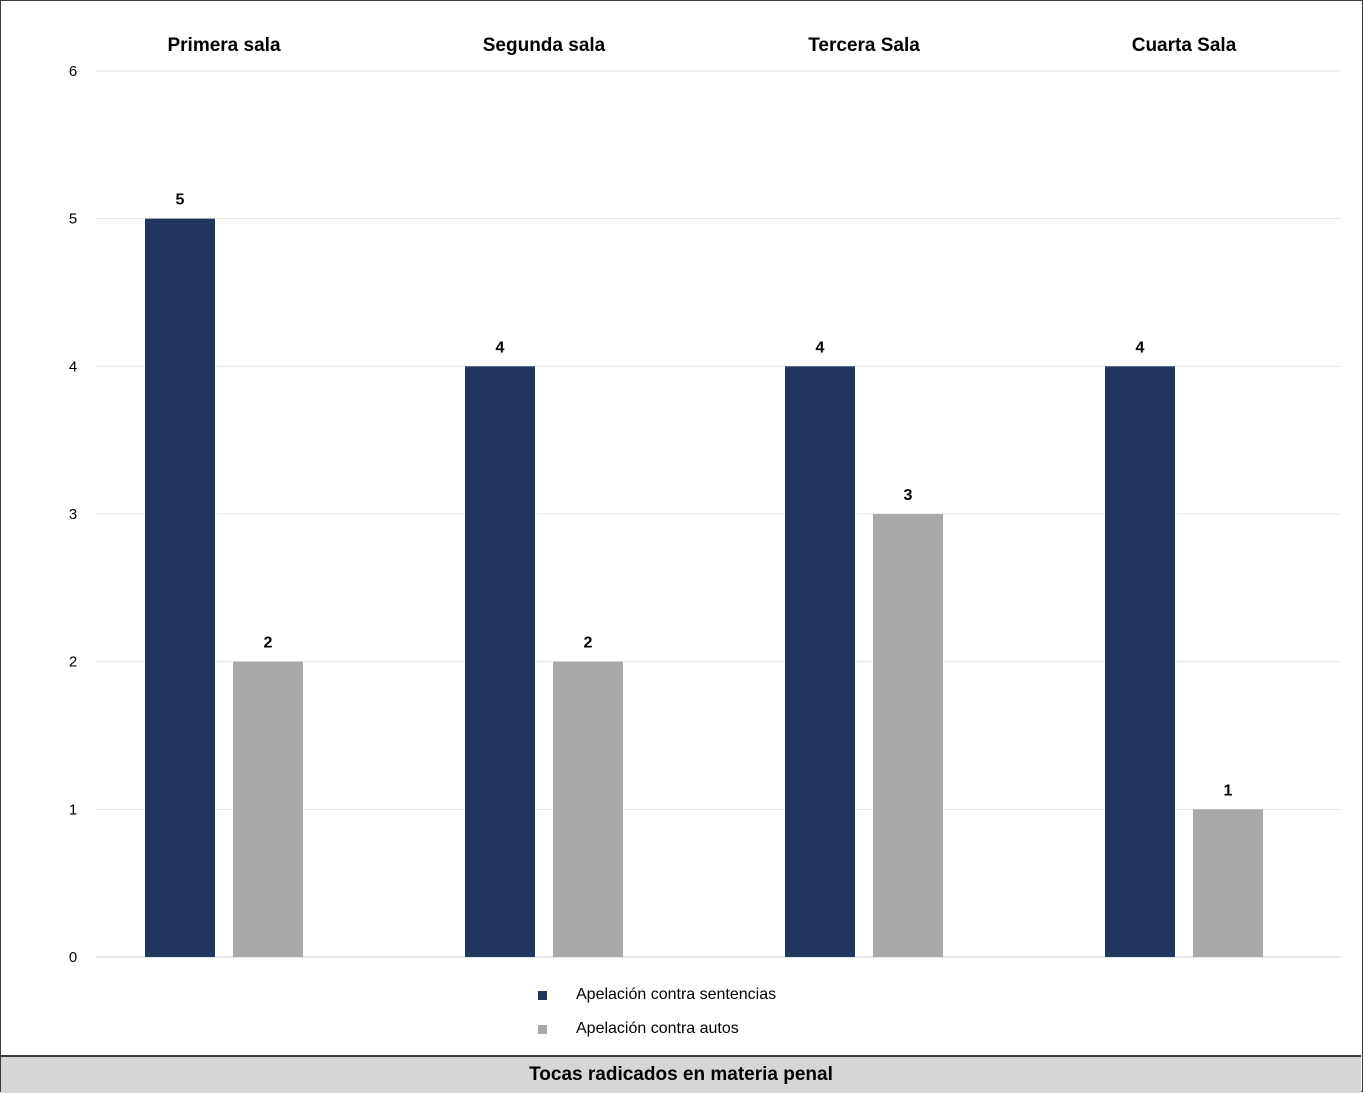 The height and width of the screenshot is (1093, 1363). I want to click on legend-swatch-autos, so click(542, 1029).